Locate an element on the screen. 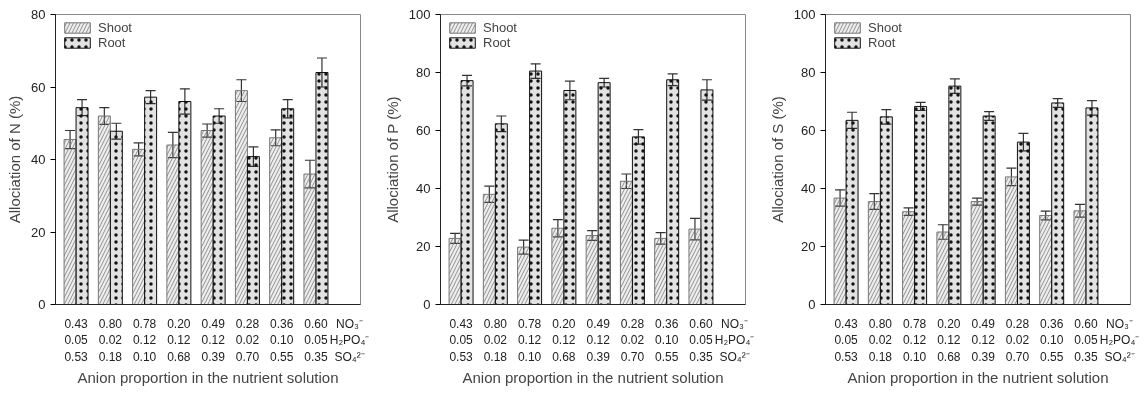 The width and height of the screenshot is (1147, 404). y-axis-title: Allociation of S (%) is located at coordinates (777, 159).